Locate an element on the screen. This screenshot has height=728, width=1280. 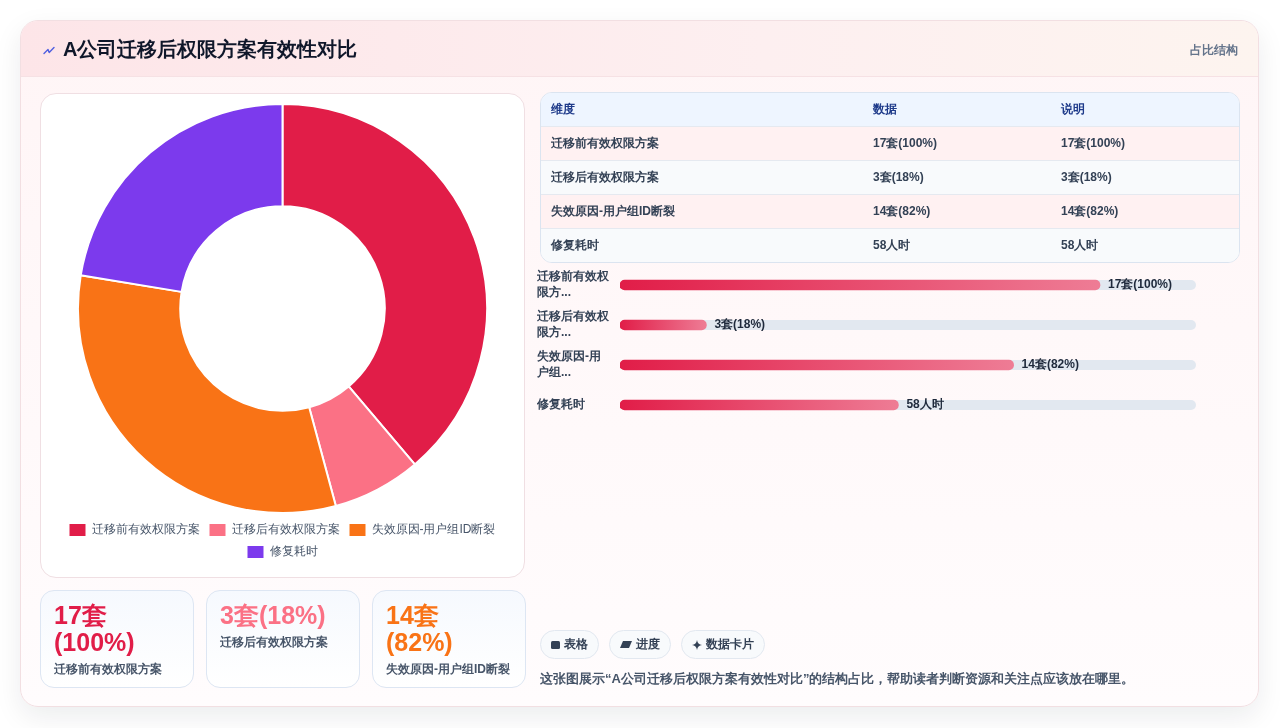
category-label: 数据卡片 is located at coordinates (730, 644).